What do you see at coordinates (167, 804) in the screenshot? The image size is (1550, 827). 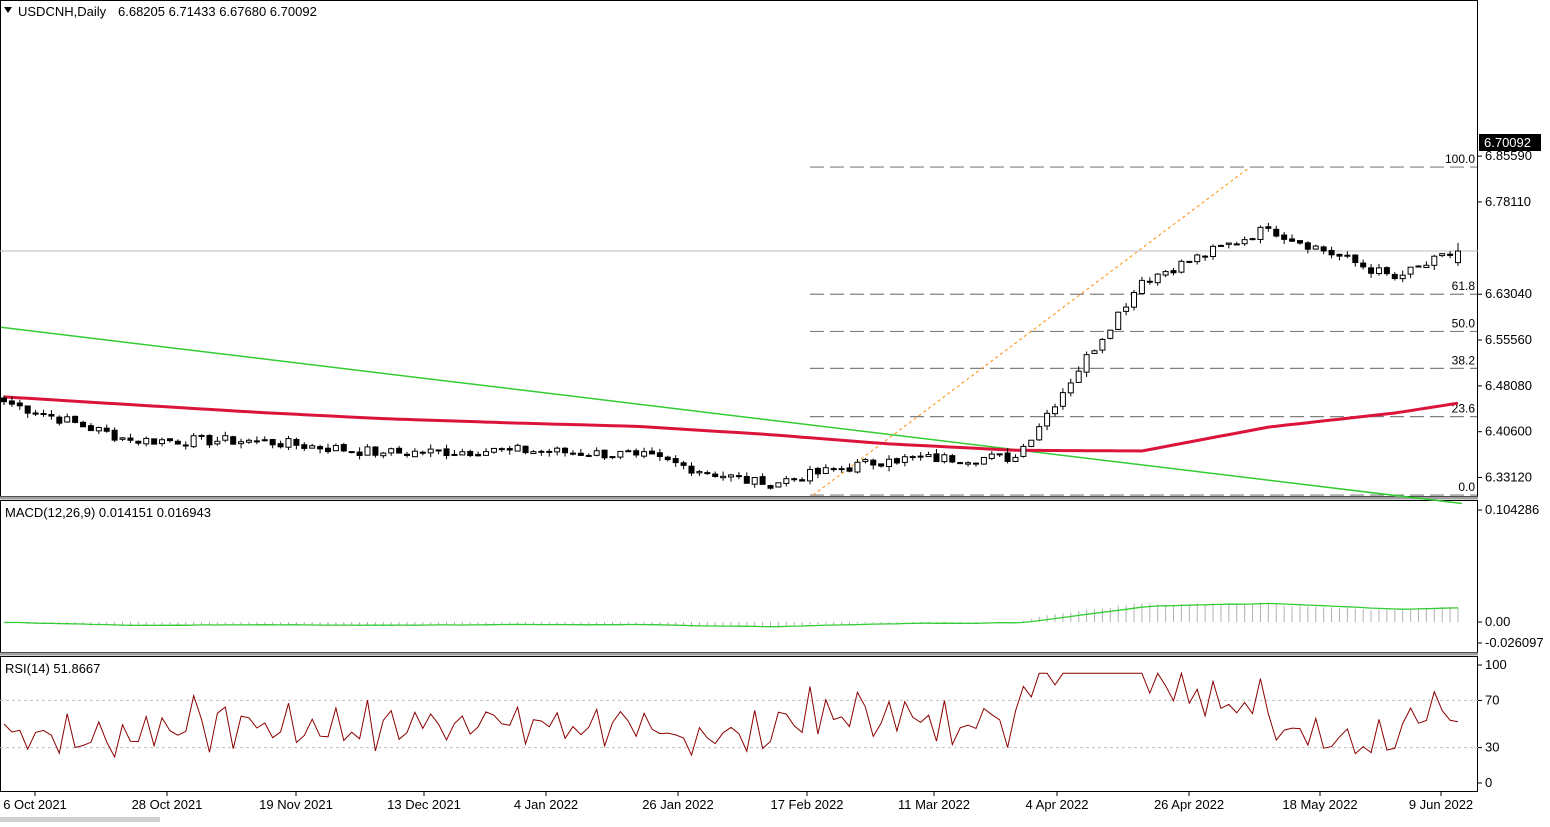 I see `time-axis-label: 28 Oct 2021` at bounding box center [167, 804].